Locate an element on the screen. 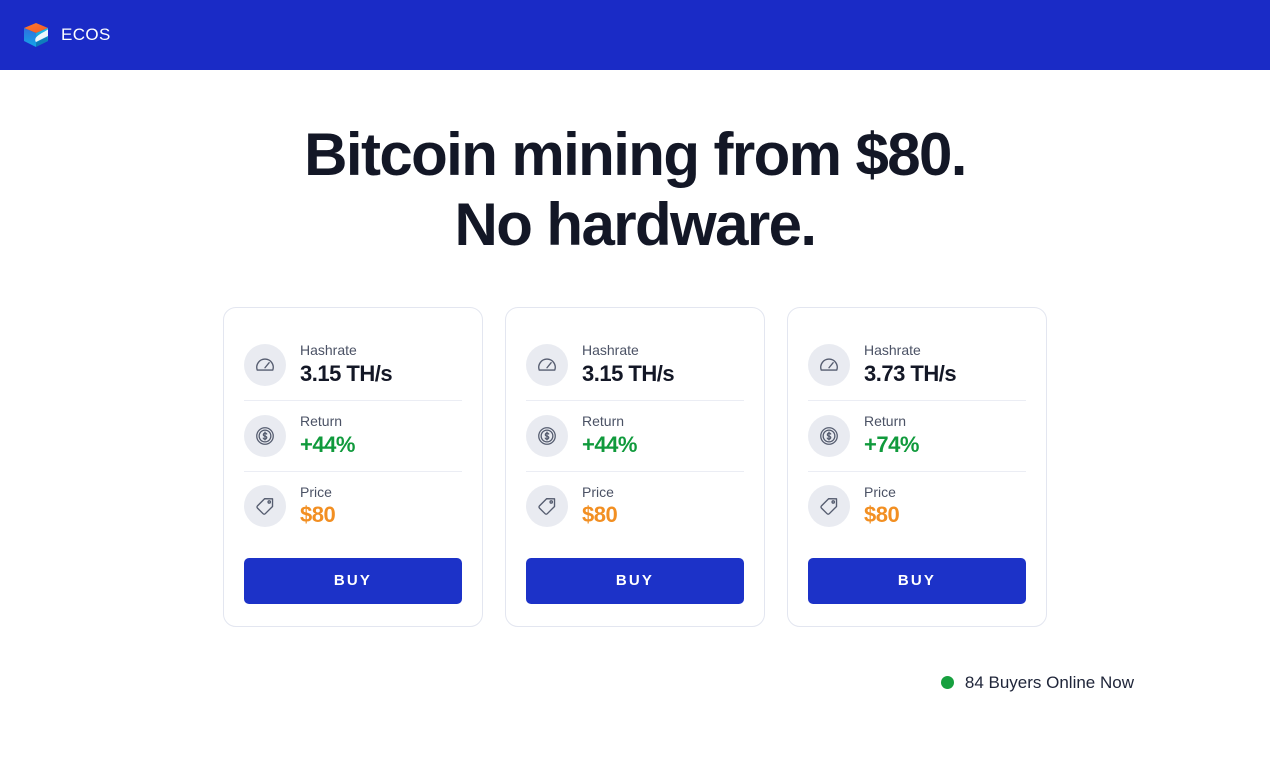  buyers-online-status: 84 Buyers Online Now is located at coordinates (1037, 682).